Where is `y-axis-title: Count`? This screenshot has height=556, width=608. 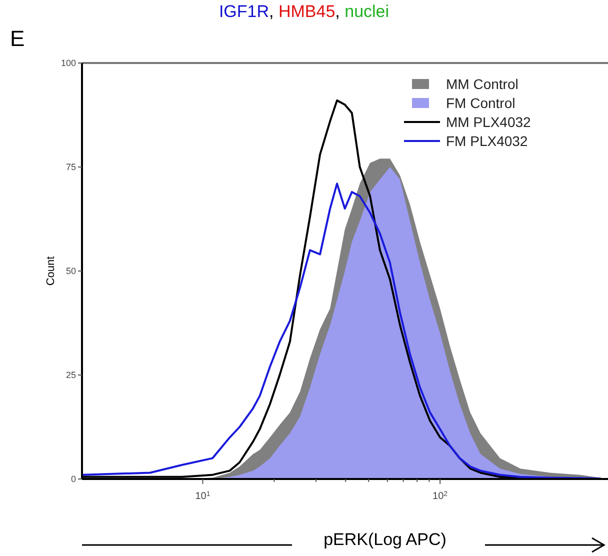
y-axis-title: Count is located at coordinates (51, 271).